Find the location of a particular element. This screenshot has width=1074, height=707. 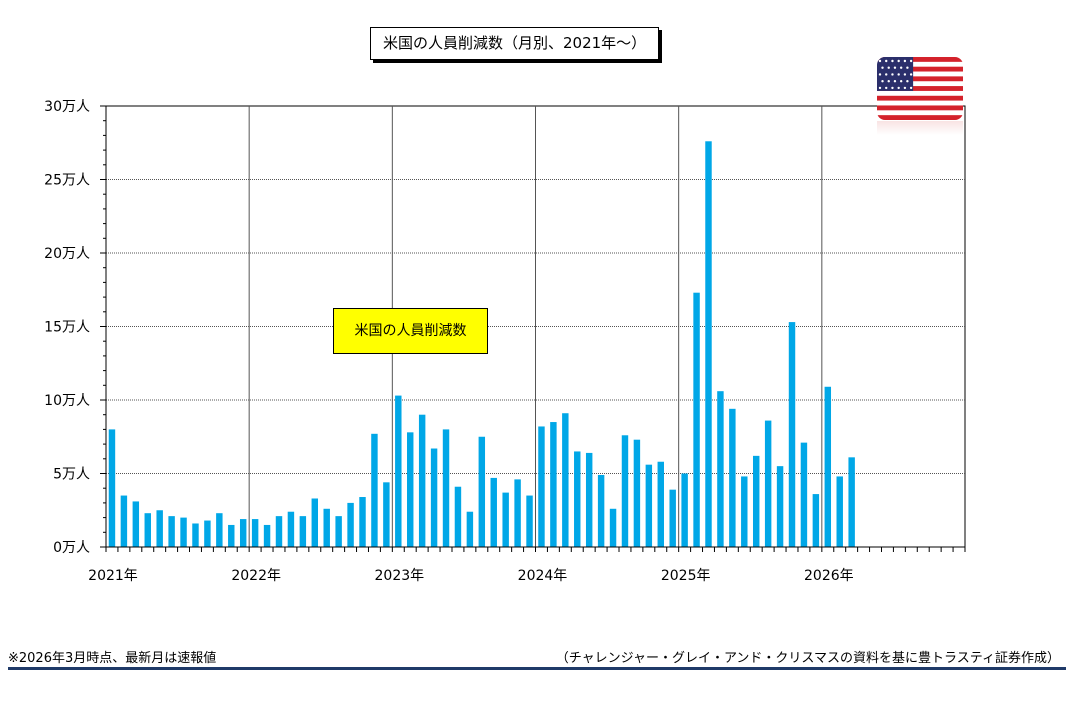

y-tick-label: 10万人 is located at coordinates (67, 401).